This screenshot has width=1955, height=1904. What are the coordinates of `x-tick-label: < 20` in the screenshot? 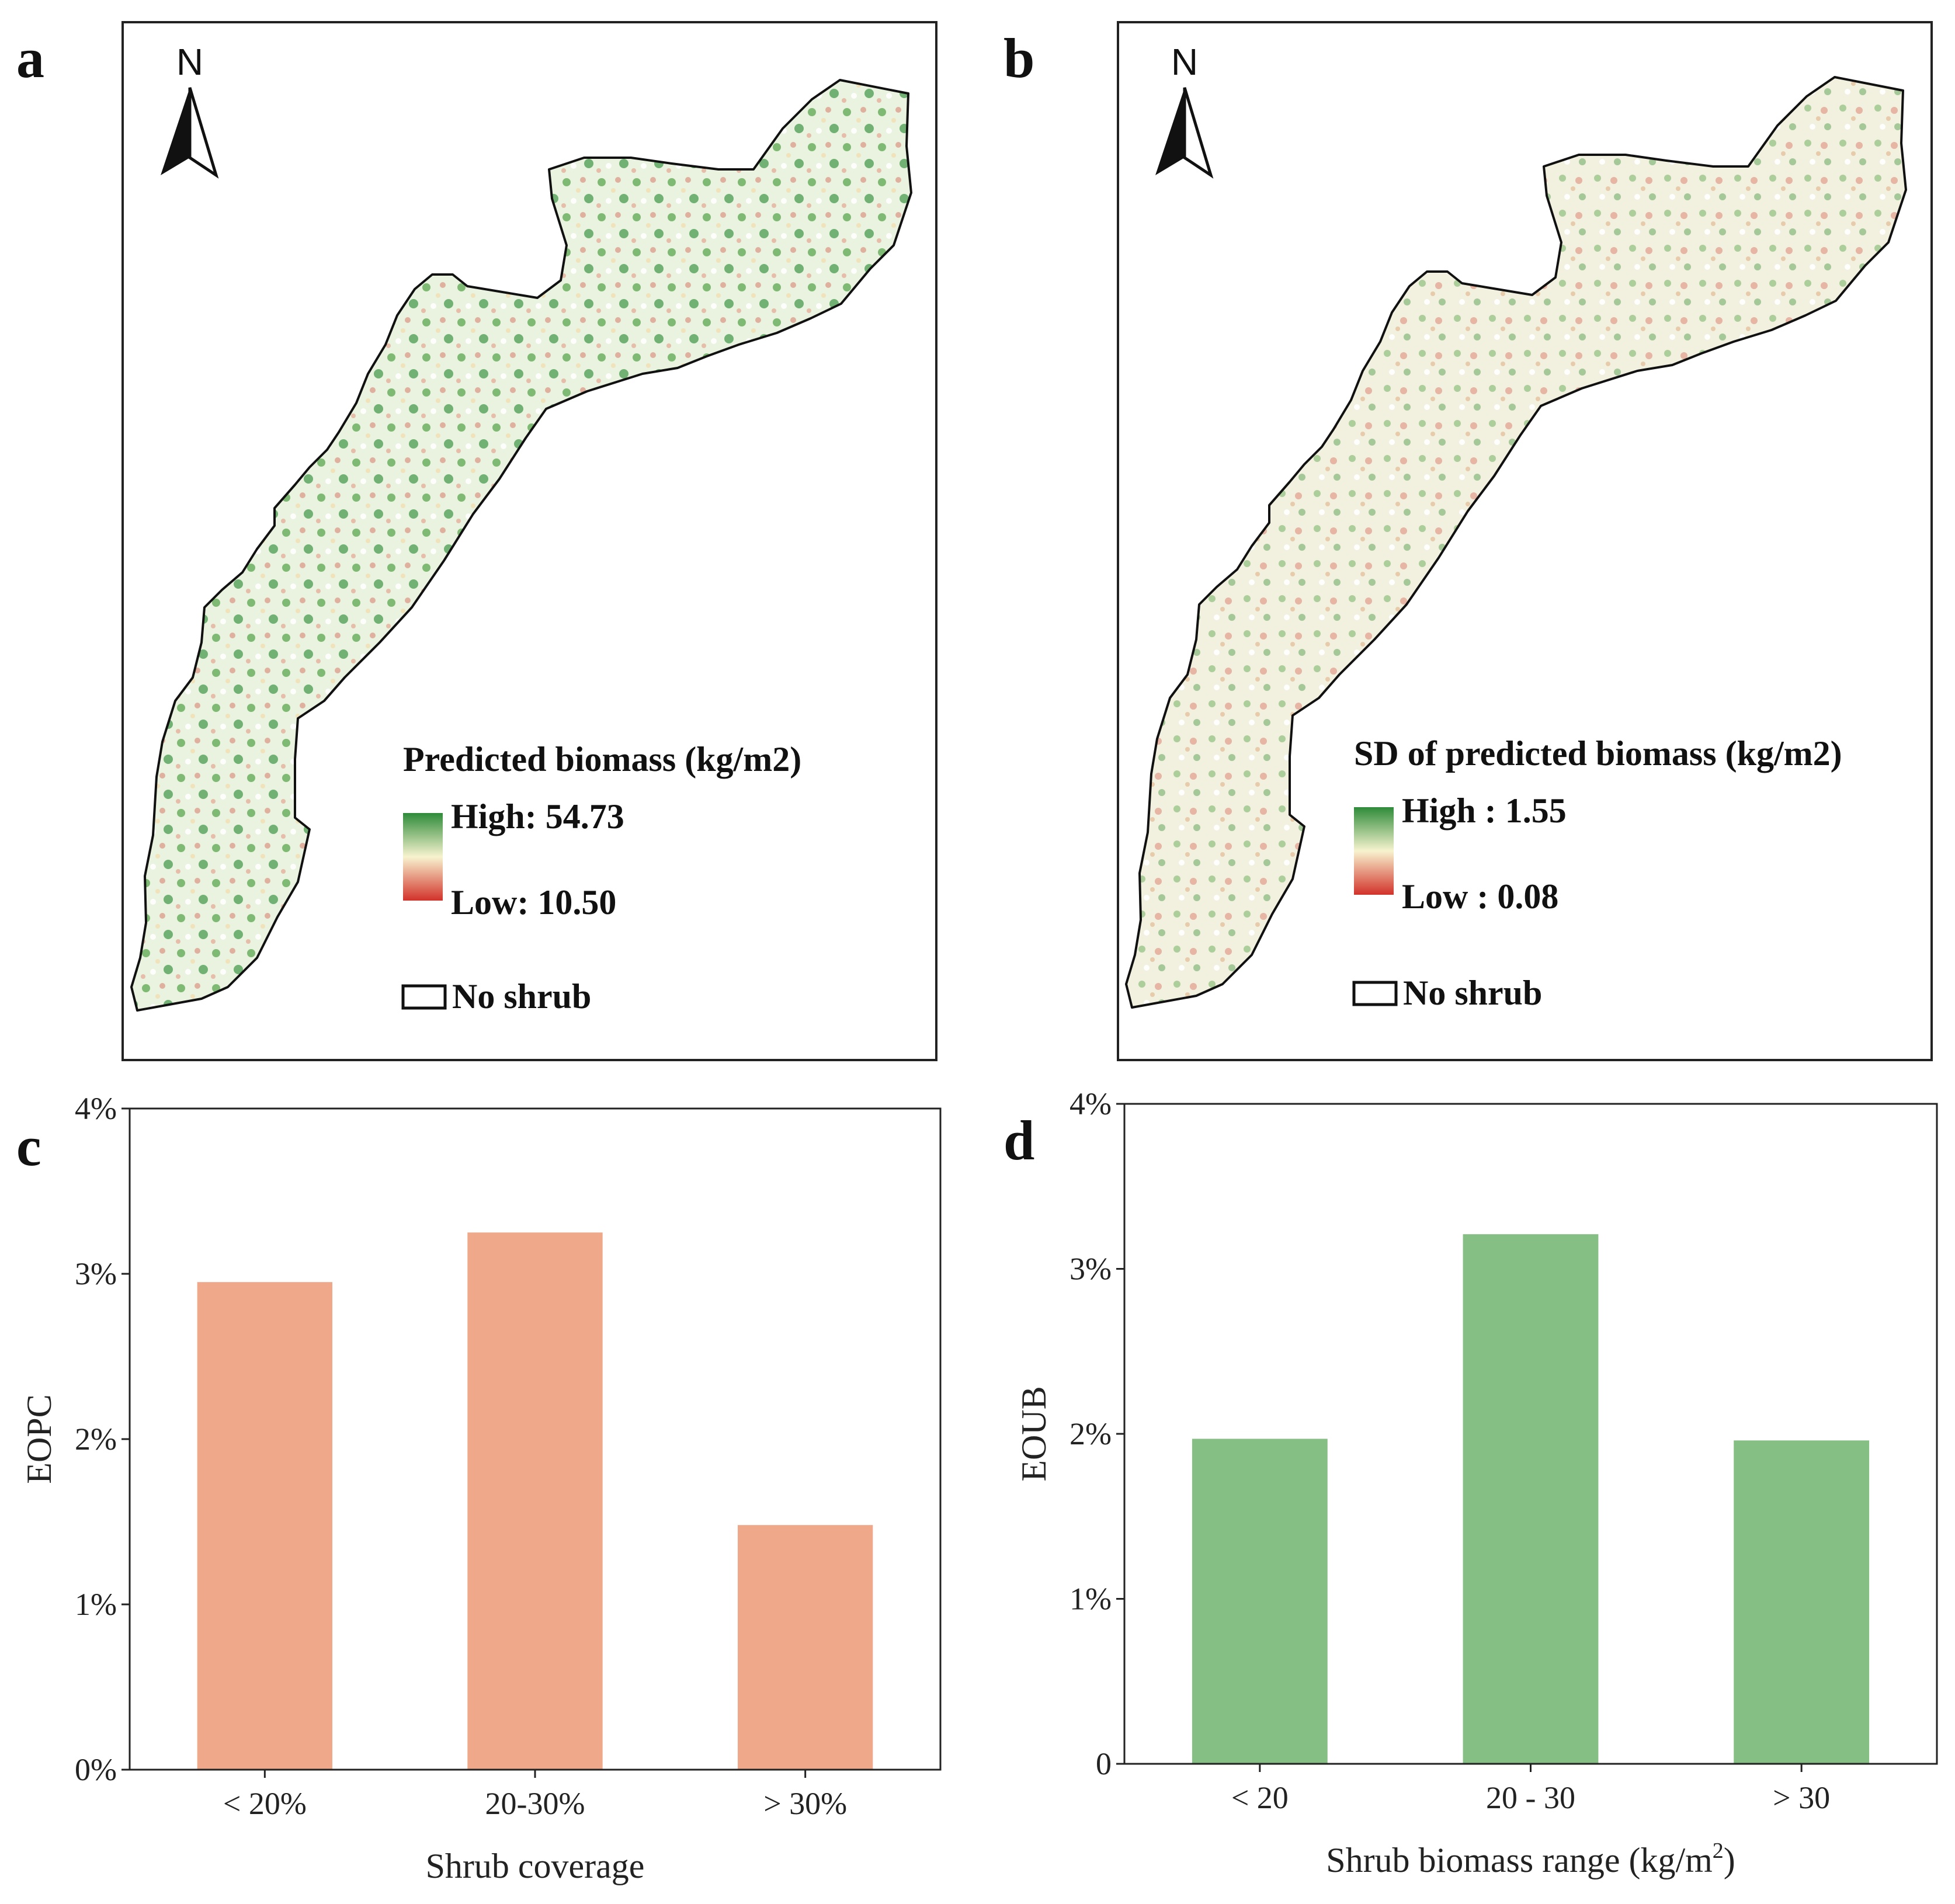 It's located at (1260, 1797).